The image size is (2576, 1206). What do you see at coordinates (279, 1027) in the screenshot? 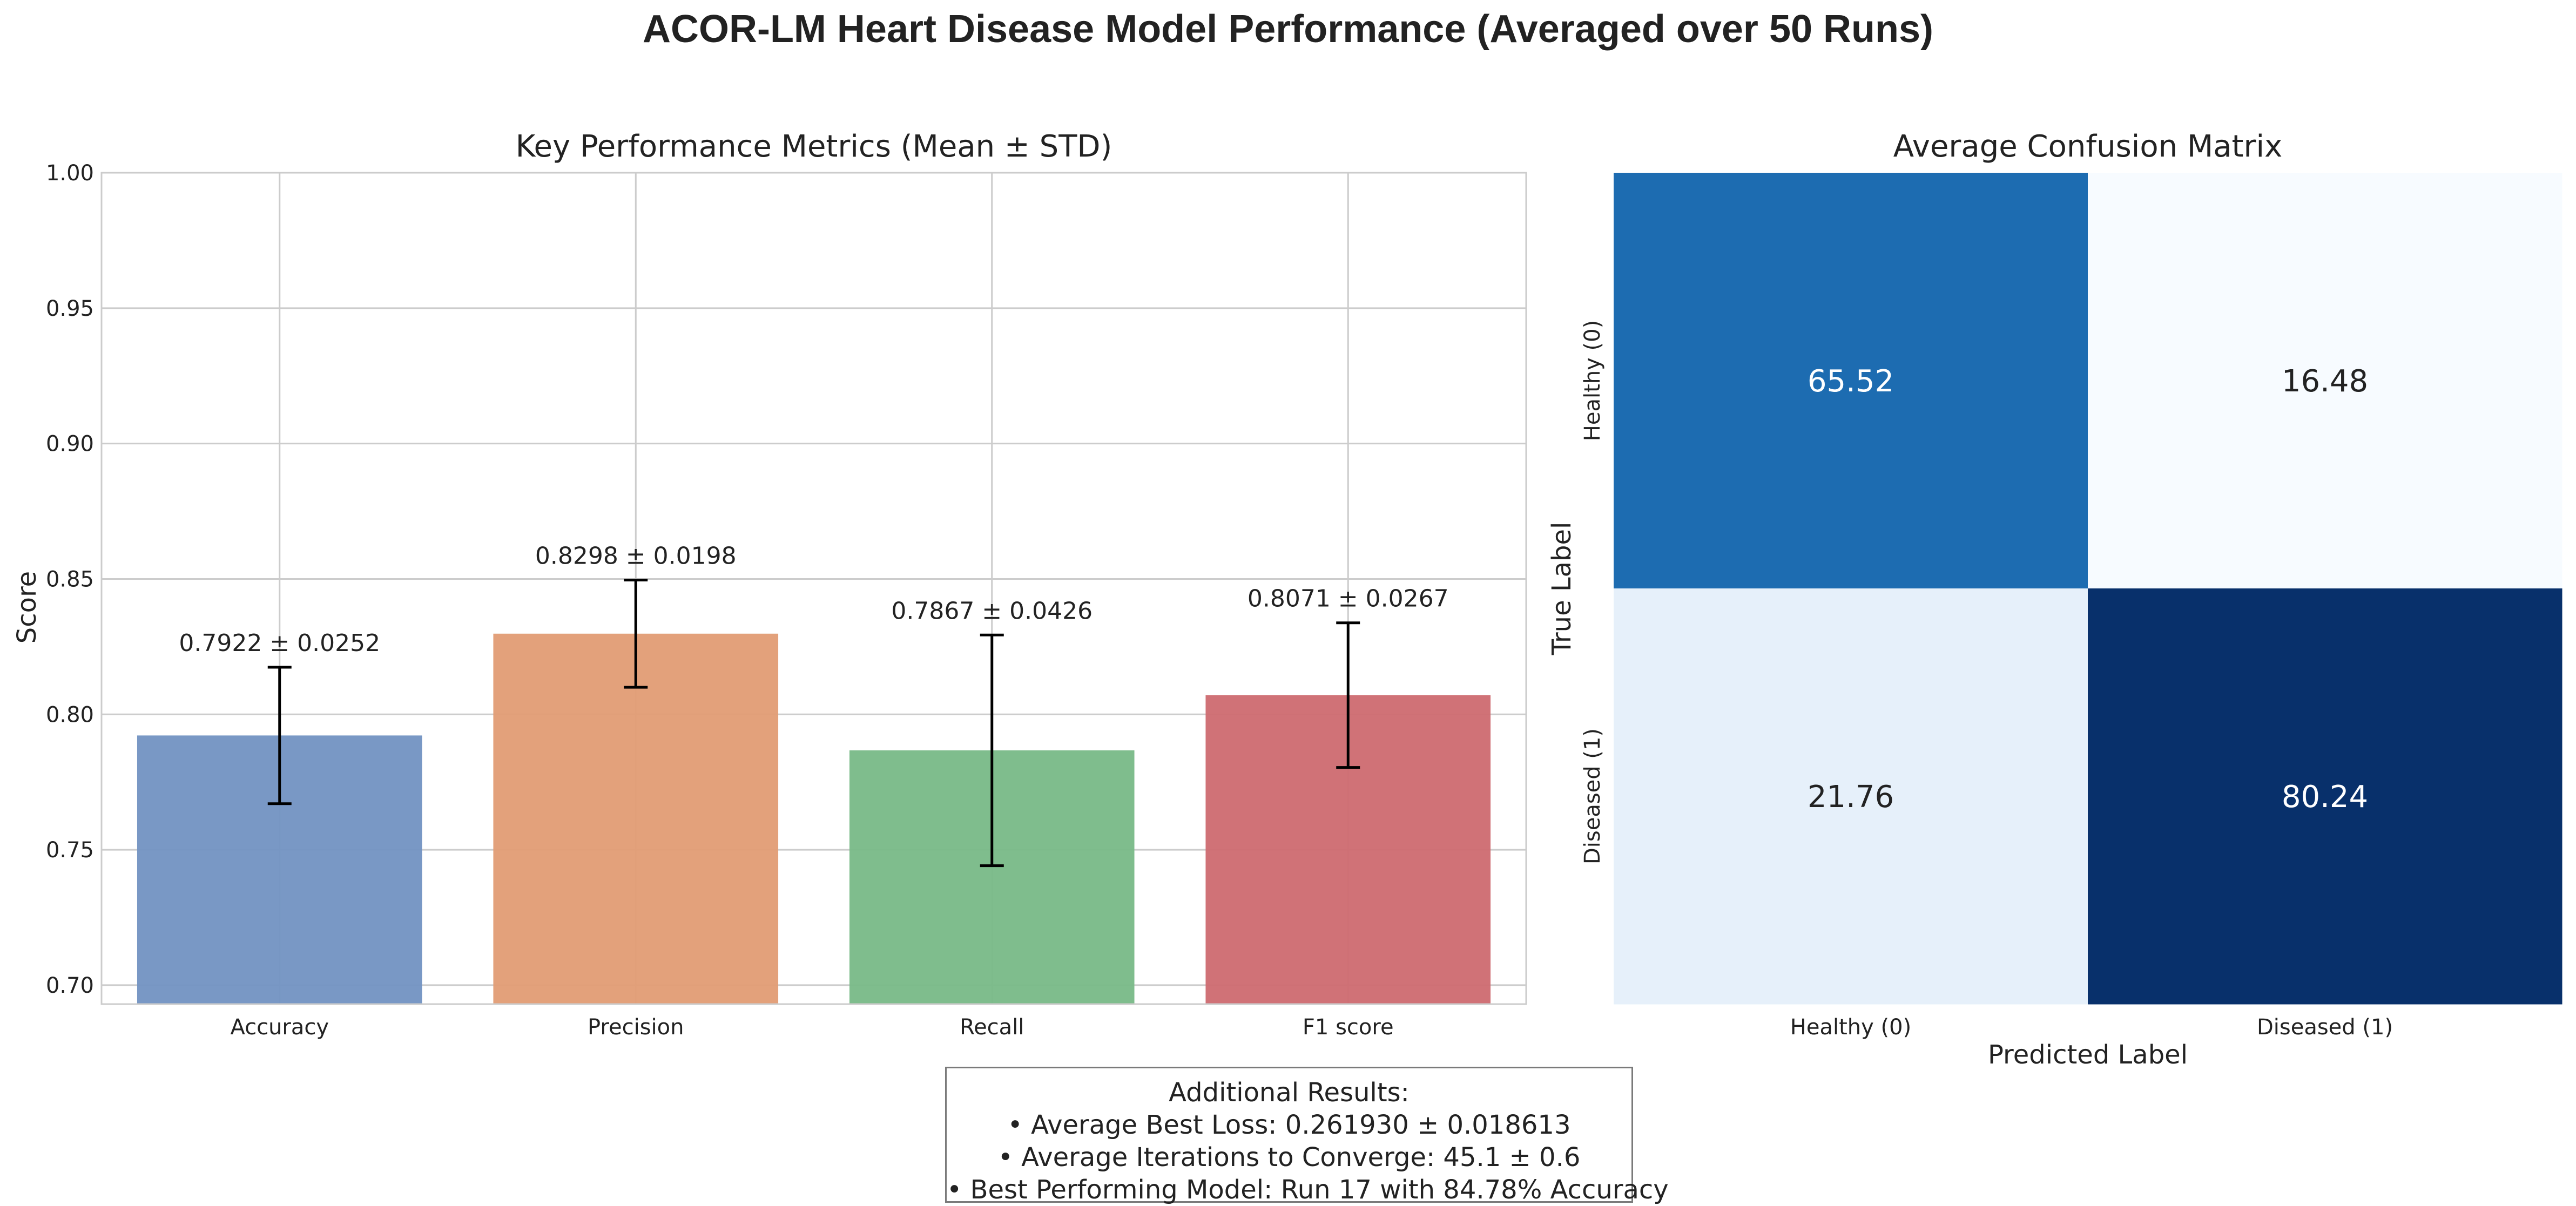
I see `bar-x-tick-label: Accuracy` at bounding box center [279, 1027].